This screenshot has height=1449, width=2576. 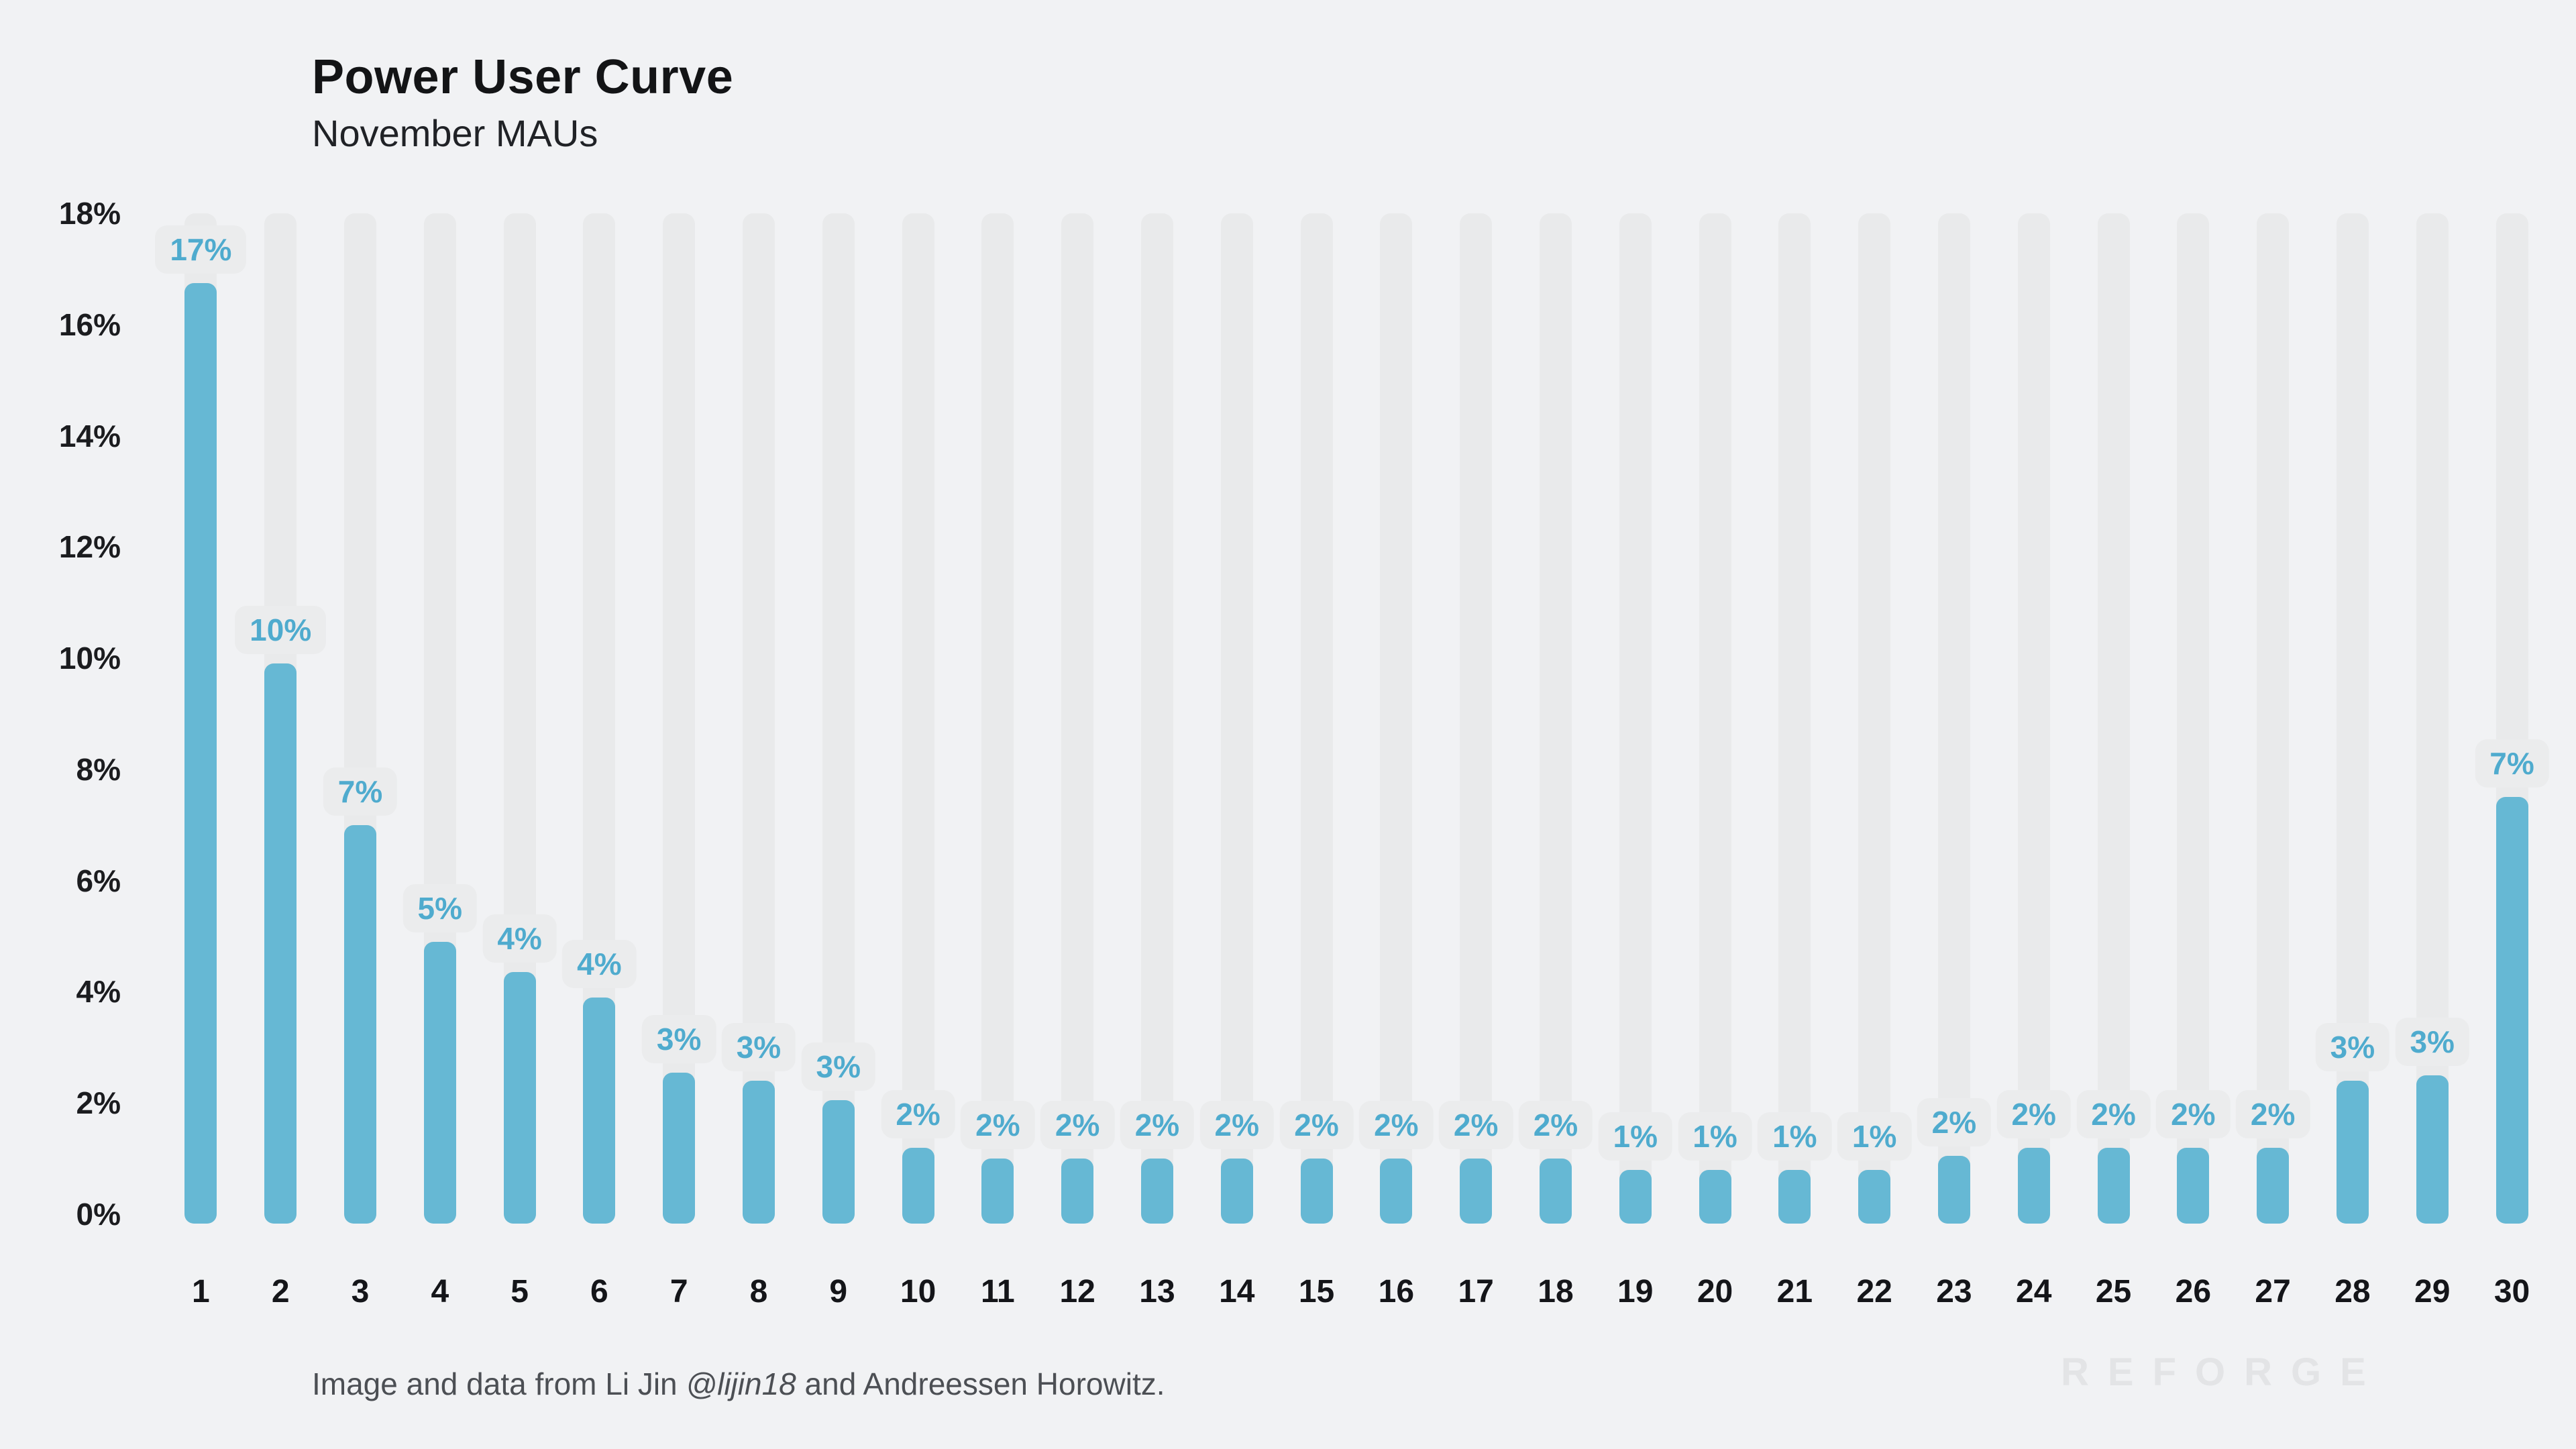 What do you see at coordinates (89, 435) in the screenshot?
I see `y-tick-label: 14%` at bounding box center [89, 435].